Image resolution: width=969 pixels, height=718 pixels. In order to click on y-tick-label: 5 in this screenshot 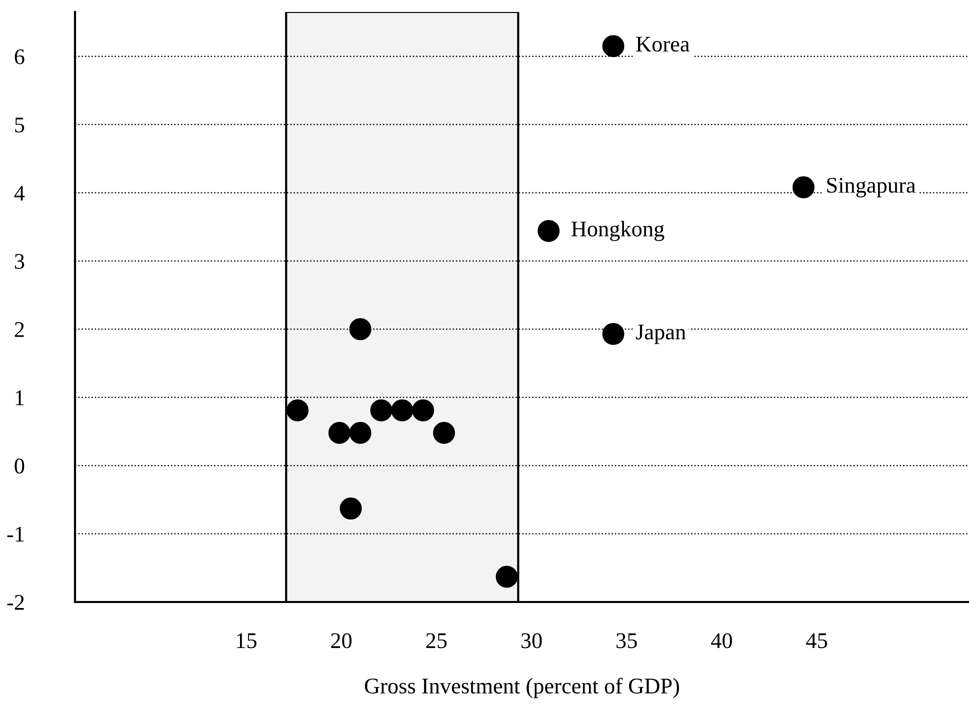, I will do `click(19, 125)`.